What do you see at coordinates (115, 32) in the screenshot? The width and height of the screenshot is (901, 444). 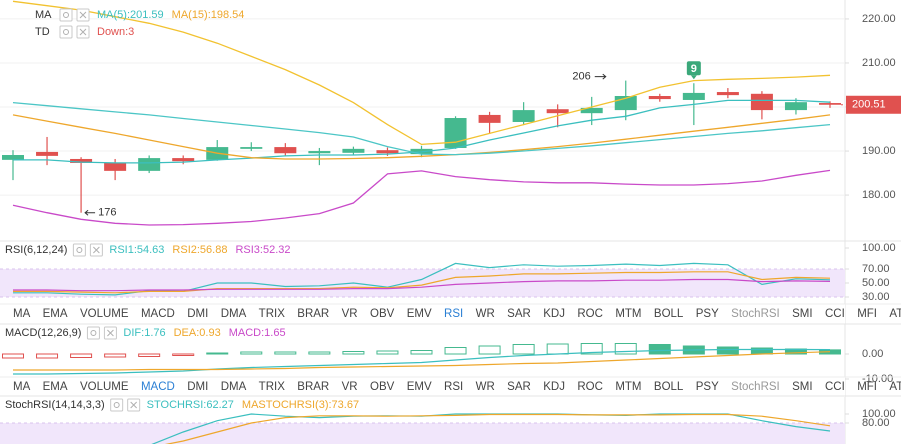 I see `indicator-value: Down:3` at bounding box center [115, 32].